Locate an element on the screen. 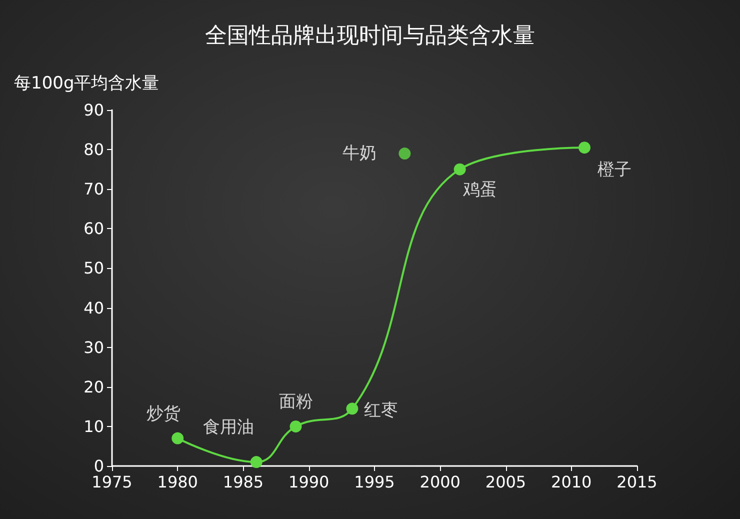 Image resolution: width=740 pixels, height=519 pixels. y-tick-label: 90 is located at coordinates (94, 110).